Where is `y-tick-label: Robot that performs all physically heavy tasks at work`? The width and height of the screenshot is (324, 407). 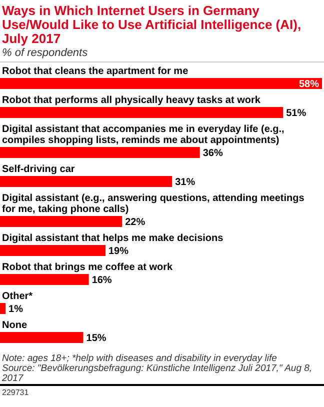
y-tick-label: Robot that performs all physically heavy tasks at work is located at coordinates (131, 100).